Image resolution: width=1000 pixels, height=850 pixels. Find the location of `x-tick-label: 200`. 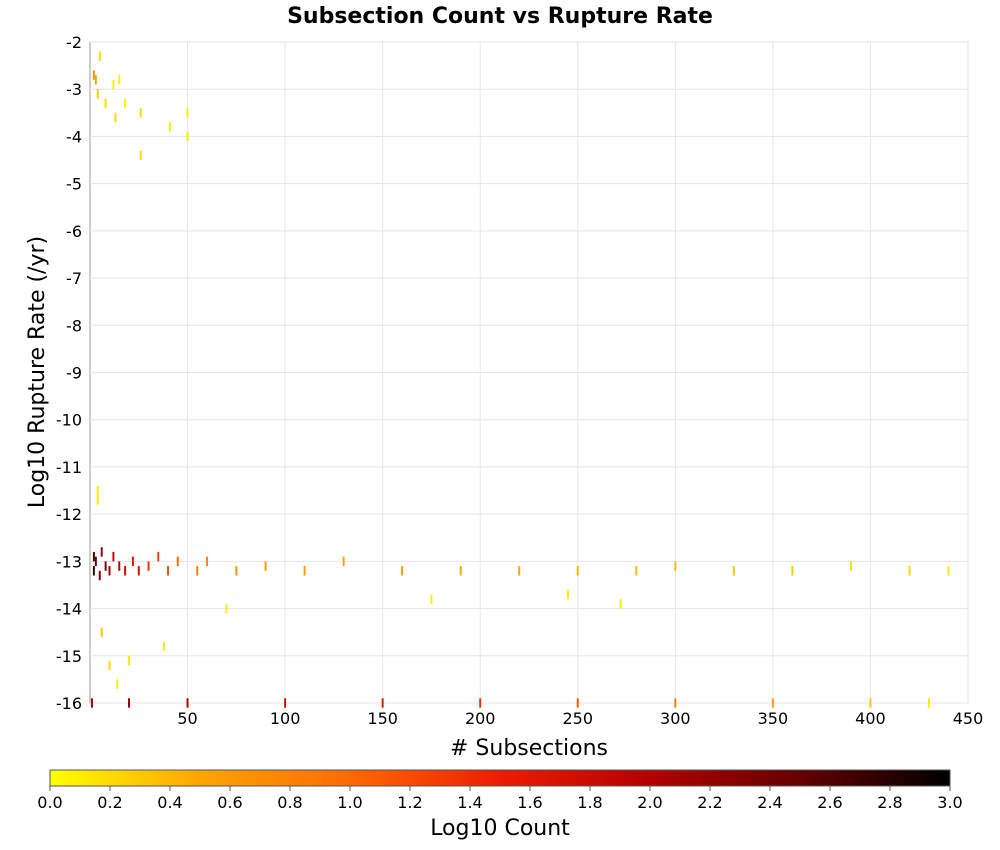

x-tick-label: 200 is located at coordinates (480, 718).